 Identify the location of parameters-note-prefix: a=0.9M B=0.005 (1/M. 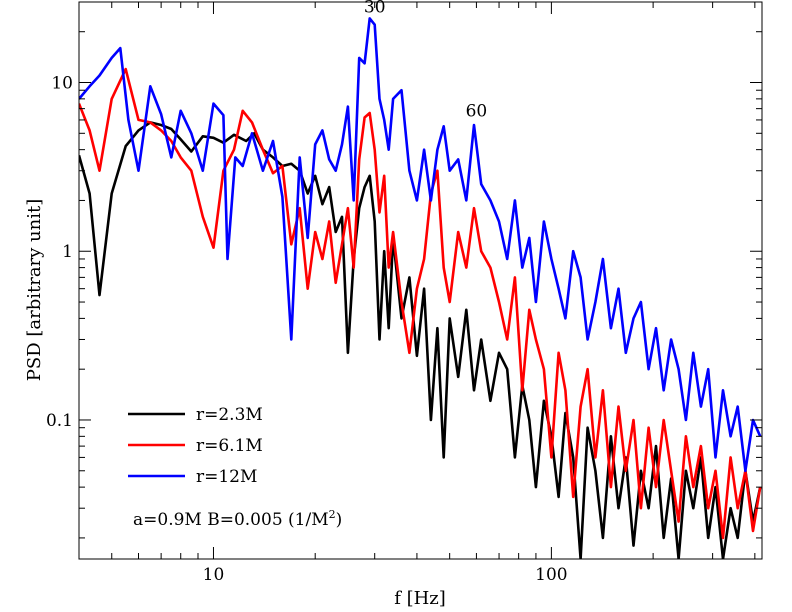
(231, 520).